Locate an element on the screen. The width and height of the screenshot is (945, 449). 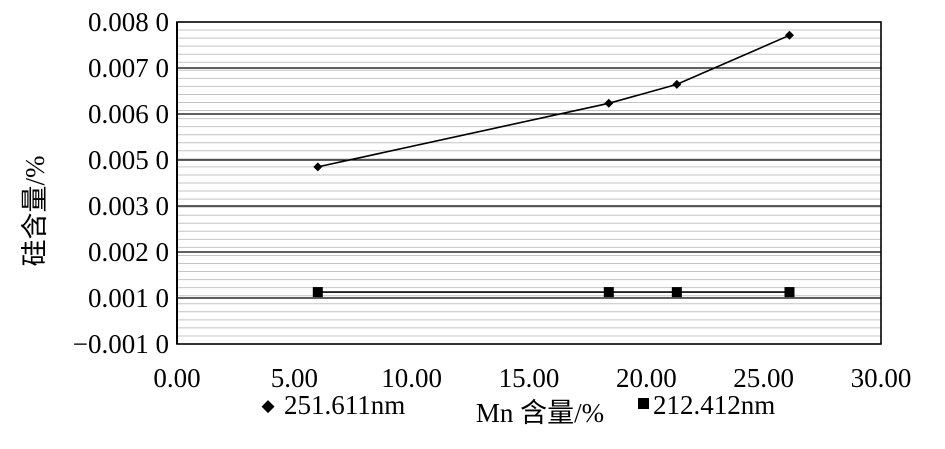
x-tick-label: 5.00 is located at coordinates (294, 378).